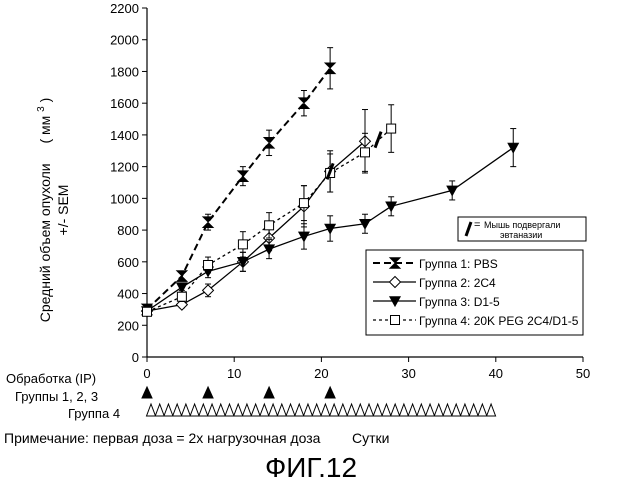  I want to click on y-tick-label: 600, so click(128, 262).